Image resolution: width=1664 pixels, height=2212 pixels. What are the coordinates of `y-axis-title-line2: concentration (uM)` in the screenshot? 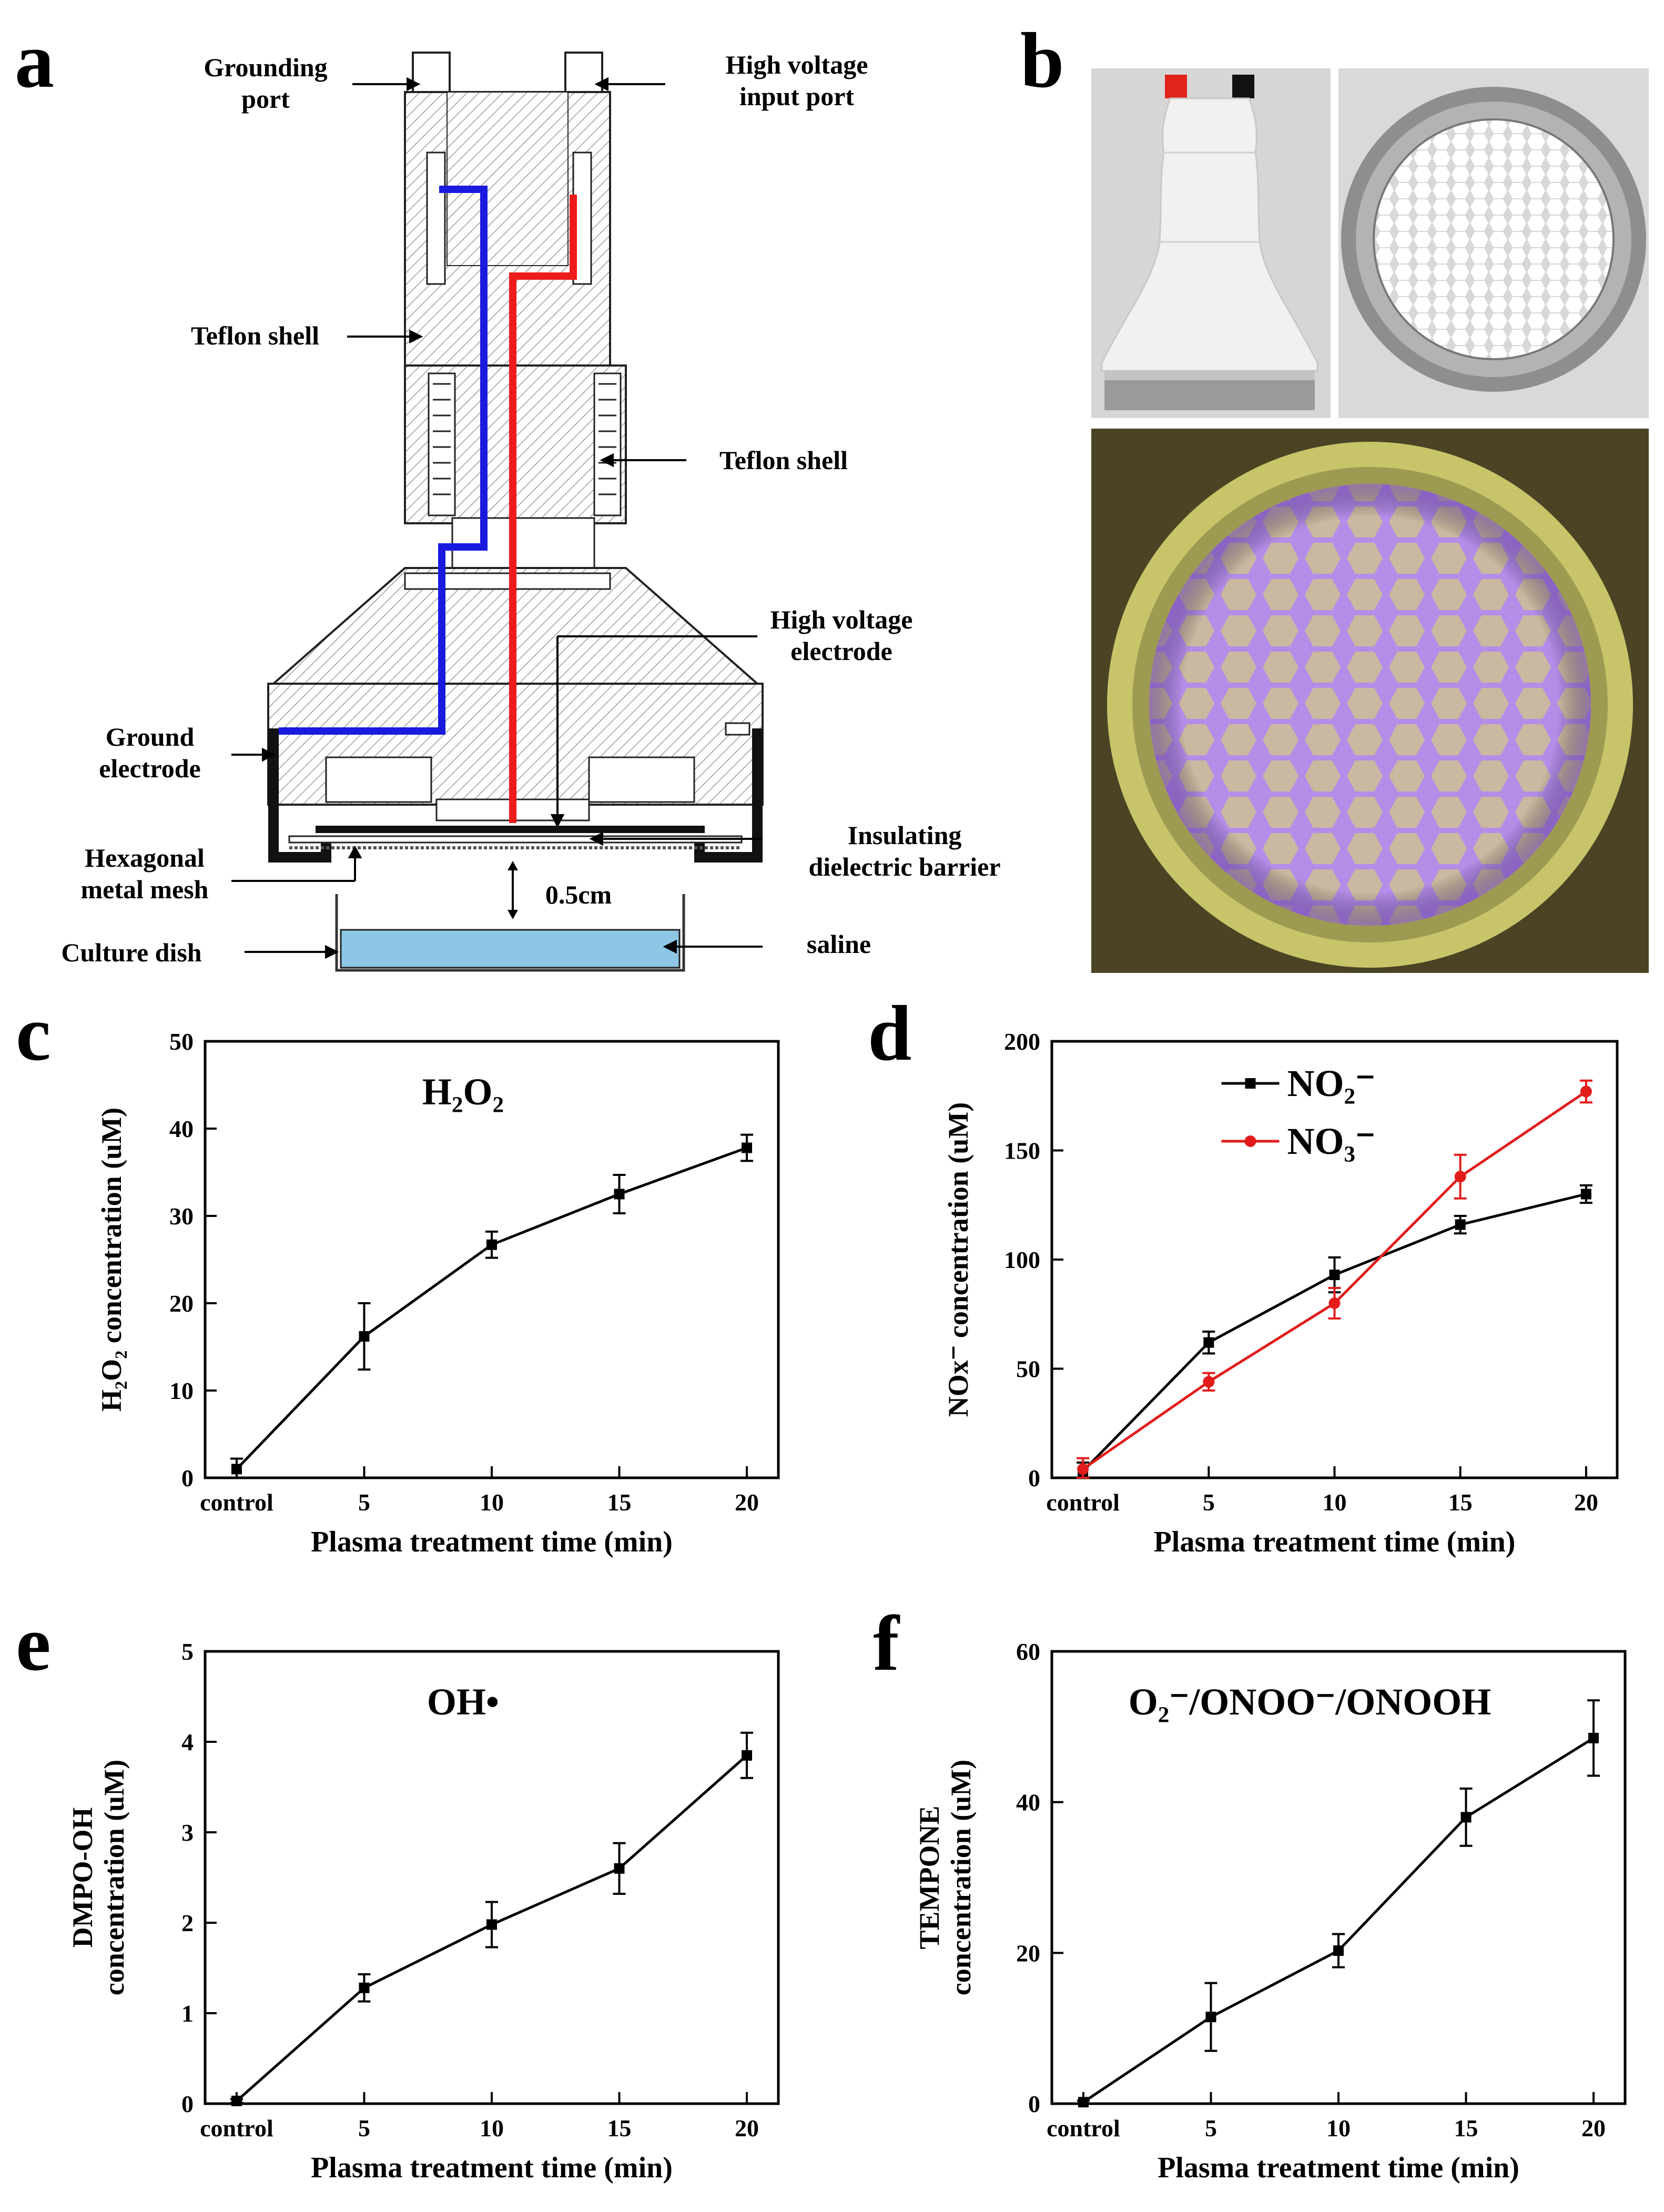 It's located at (114, 1877).